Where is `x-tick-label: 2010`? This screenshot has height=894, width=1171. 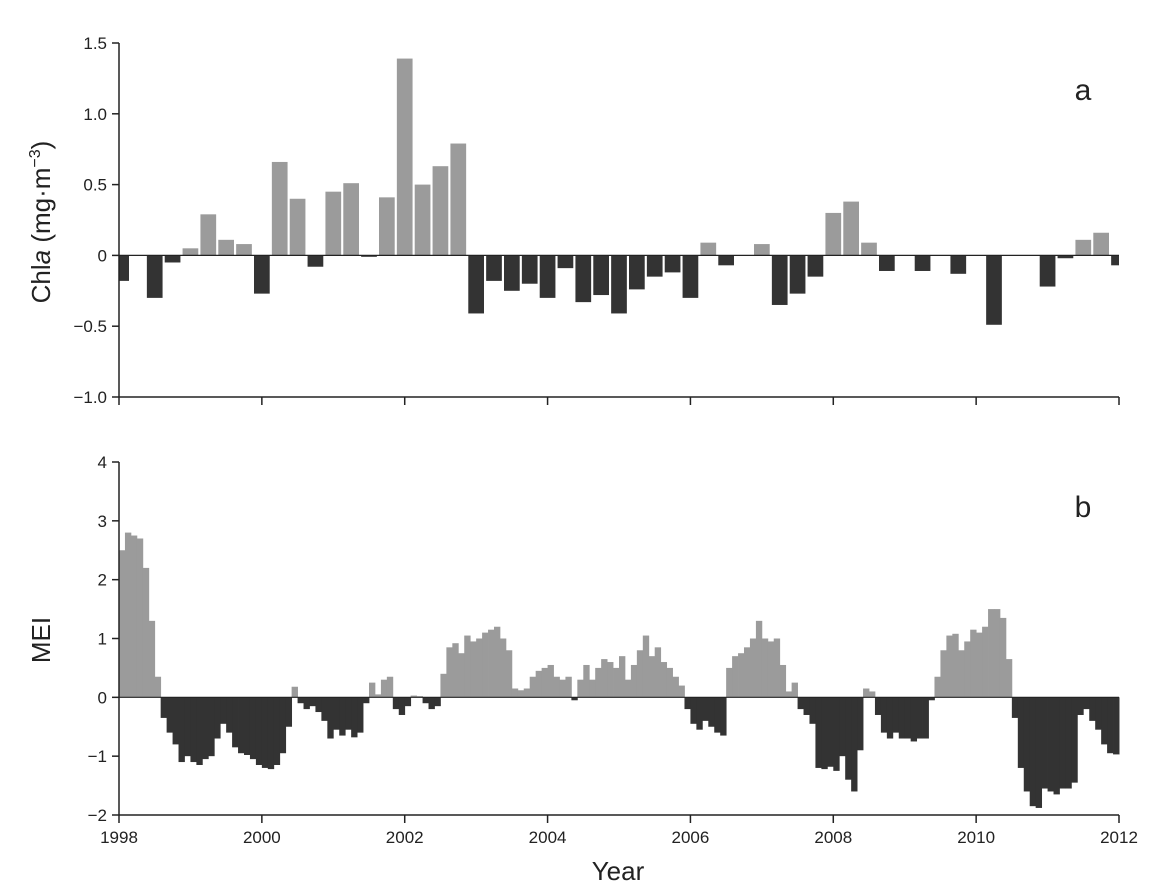 x-tick-label: 2010 is located at coordinates (976, 837).